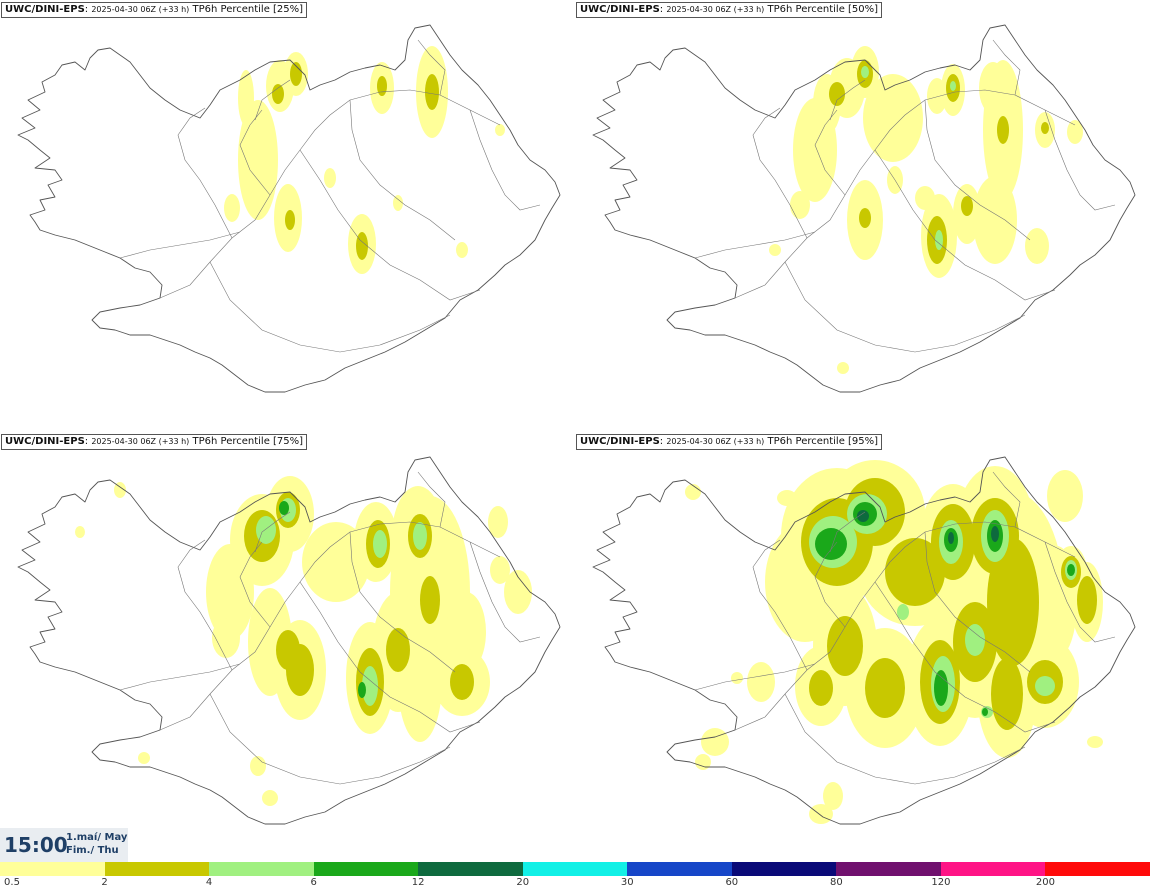 This screenshot has height=891, width=1150. I want to click on legend-label: 200, so click(1045, 882).